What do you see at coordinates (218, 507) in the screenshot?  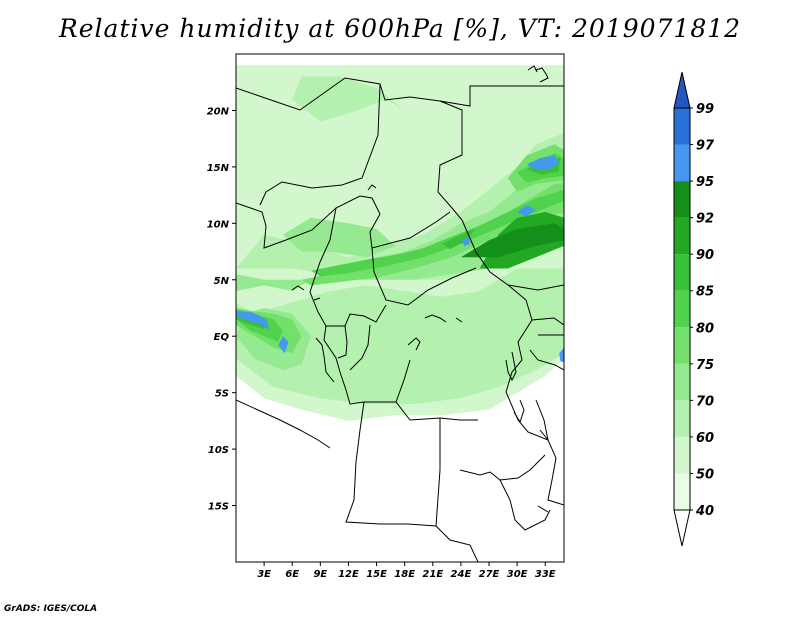 I see `lat-tick-label: 15S` at bounding box center [218, 507].